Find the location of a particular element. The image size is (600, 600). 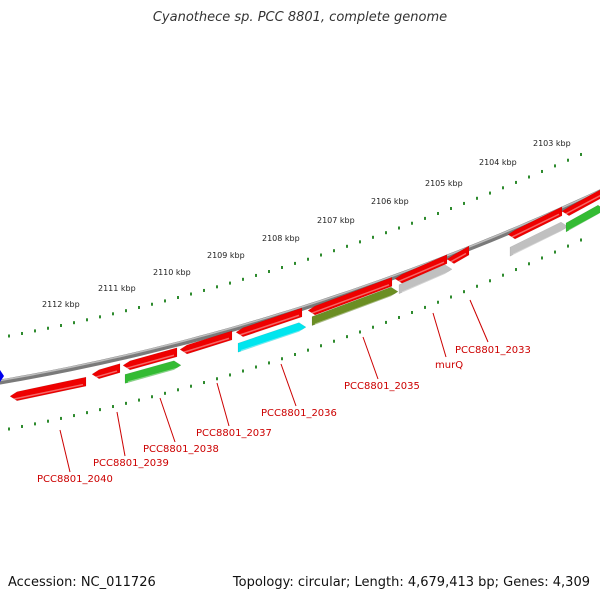

gene-red-5-shade is located at coordinates (269, 325).